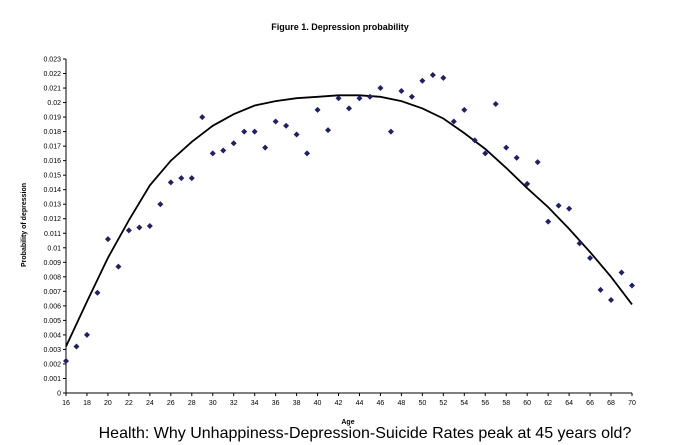 The image size is (681, 445). What do you see at coordinates (52, 335) in the screenshot?
I see `y-tick-label: 0.004` at bounding box center [52, 335].